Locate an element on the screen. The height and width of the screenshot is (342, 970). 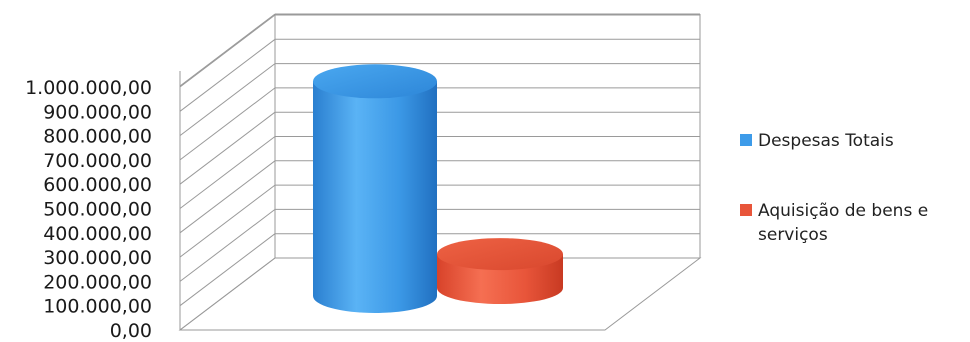
legend-entry: Aquisição de bens e serviços is located at coordinates (834, 223).